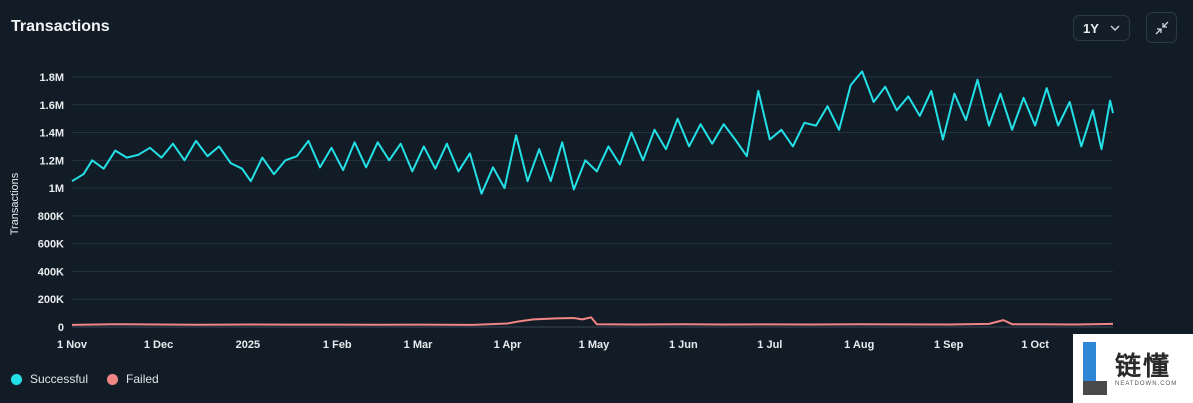  What do you see at coordinates (113, 379) in the screenshot?
I see `legend-swatch-failed` at bounding box center [113, 379].